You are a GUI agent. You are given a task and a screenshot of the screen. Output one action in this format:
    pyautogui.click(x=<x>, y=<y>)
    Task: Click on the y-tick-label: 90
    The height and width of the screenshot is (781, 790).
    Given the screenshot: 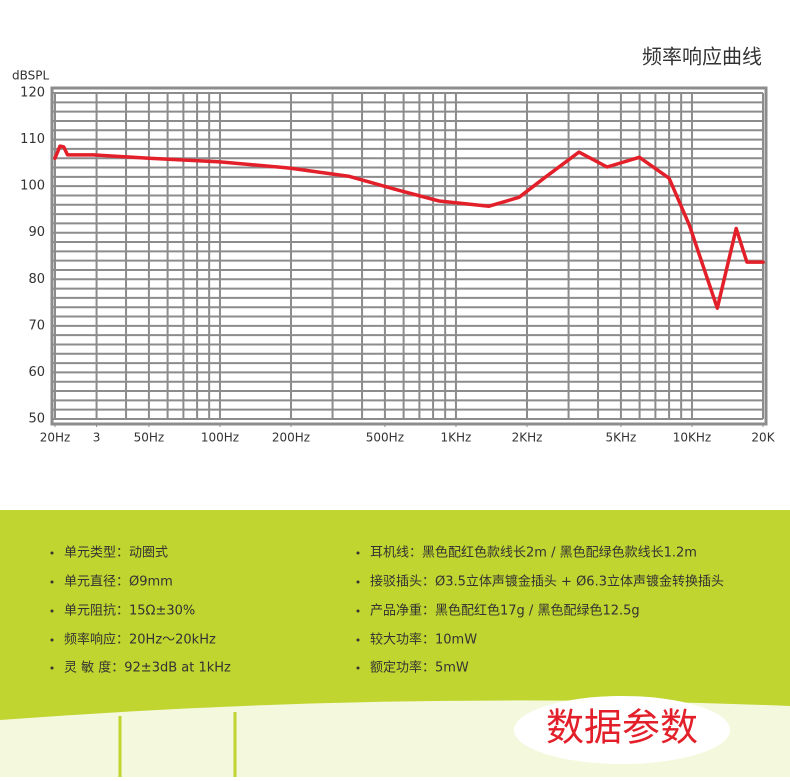 What is the action you would take?
    pyautogui.click(x=36, y=232)
    